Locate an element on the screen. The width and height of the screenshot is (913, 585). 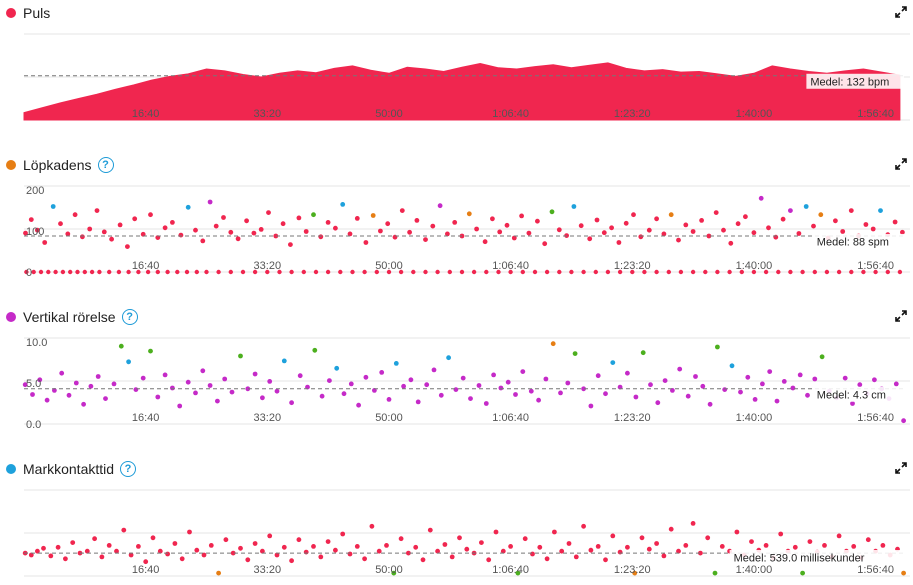
heart-rate-area is located at coordinates (462, 91).